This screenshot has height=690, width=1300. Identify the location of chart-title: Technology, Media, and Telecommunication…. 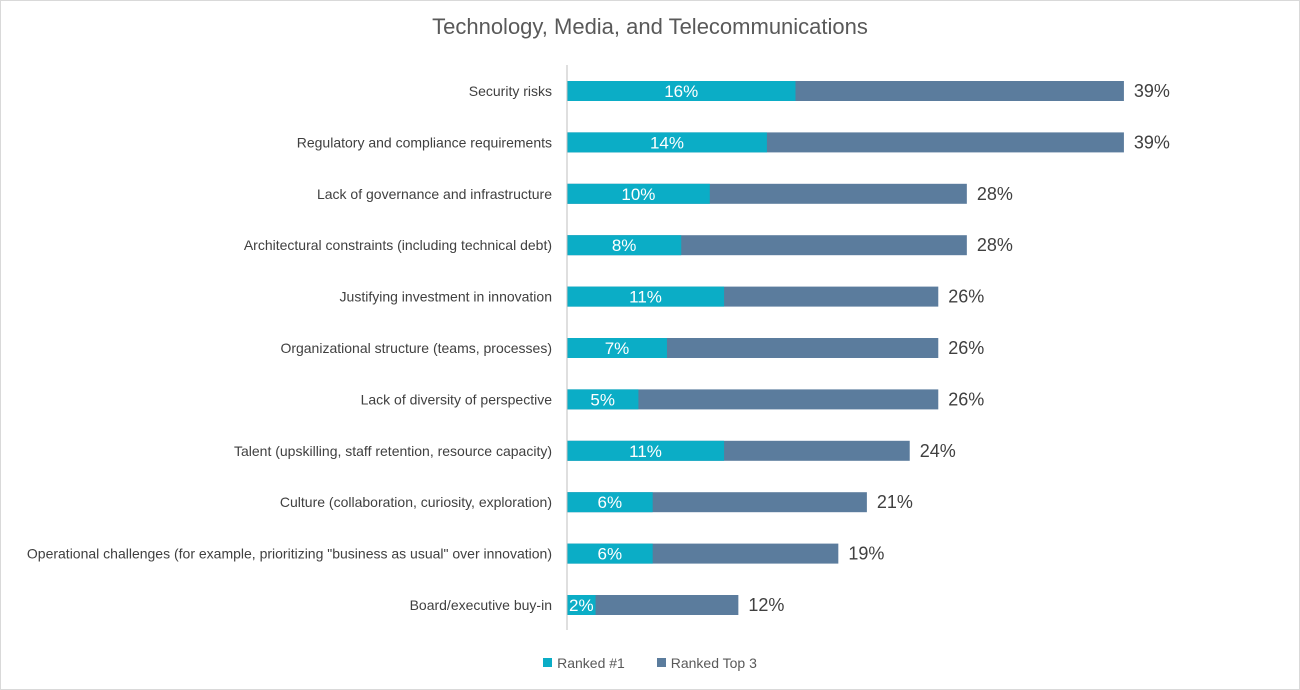
(650, 26).